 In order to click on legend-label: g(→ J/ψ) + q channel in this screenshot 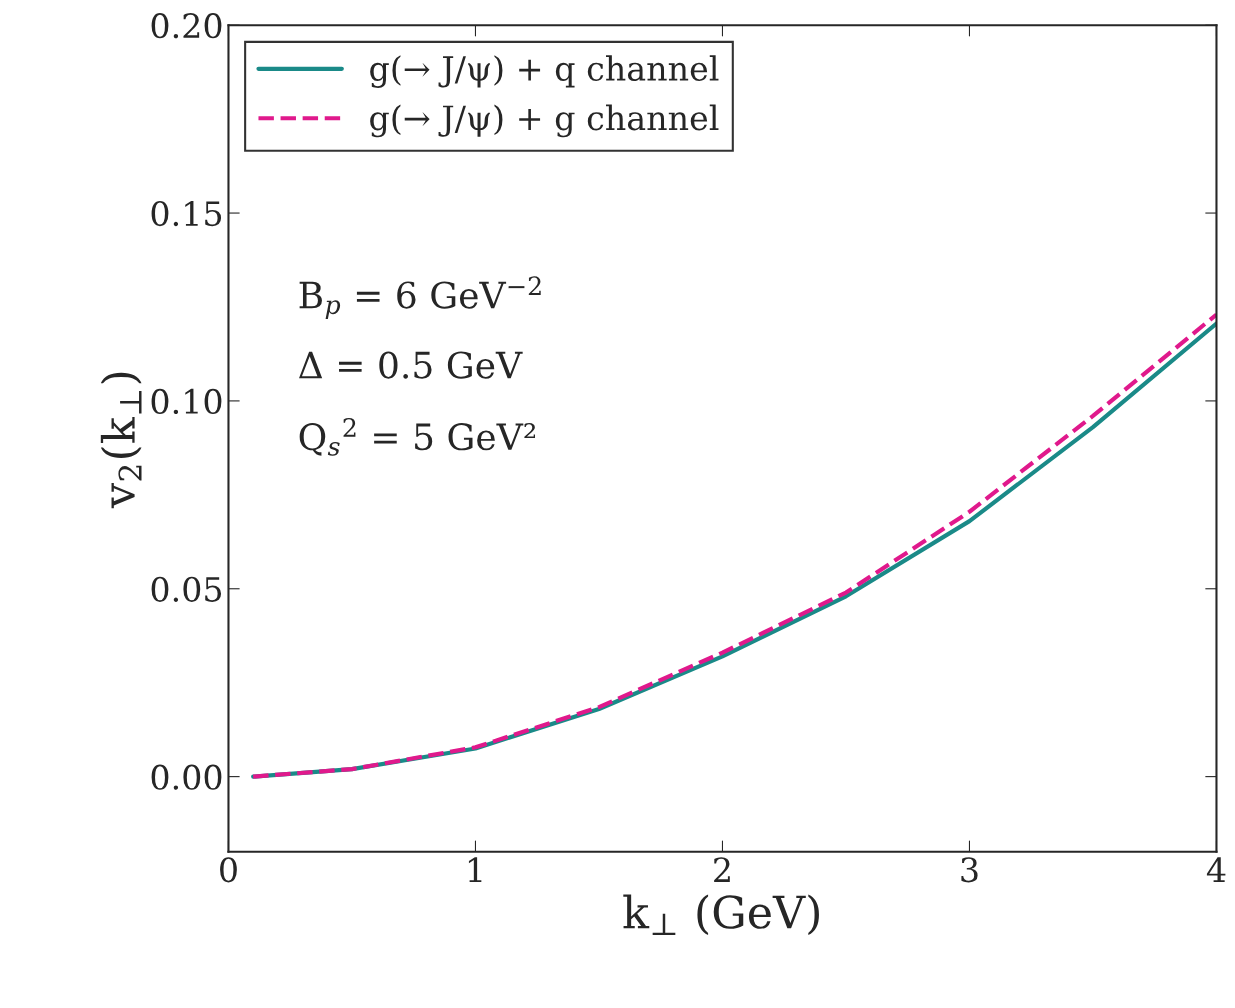, I will do `click(544, 71)`.